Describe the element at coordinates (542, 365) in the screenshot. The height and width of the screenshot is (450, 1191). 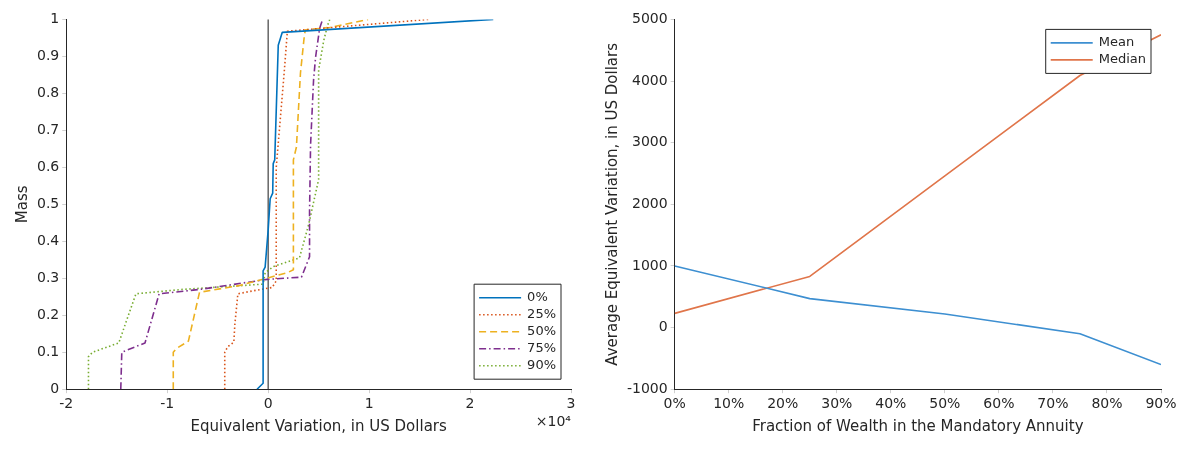
I see `legend-label: 90%` at that location.